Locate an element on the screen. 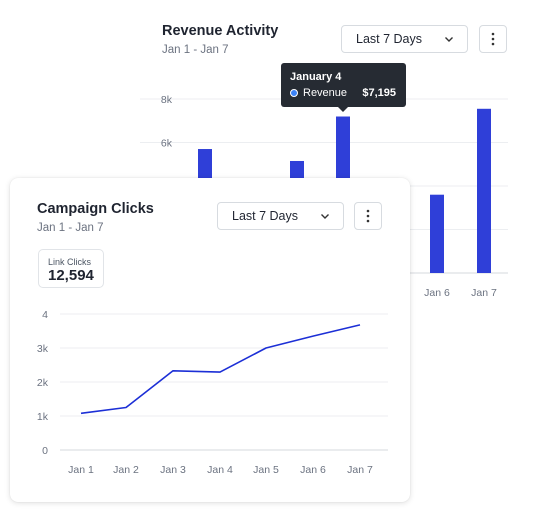 The width and height of the screenshot is (535, 515). revenue-x-tick: Jan 6 is located at coordinates (437, 293).